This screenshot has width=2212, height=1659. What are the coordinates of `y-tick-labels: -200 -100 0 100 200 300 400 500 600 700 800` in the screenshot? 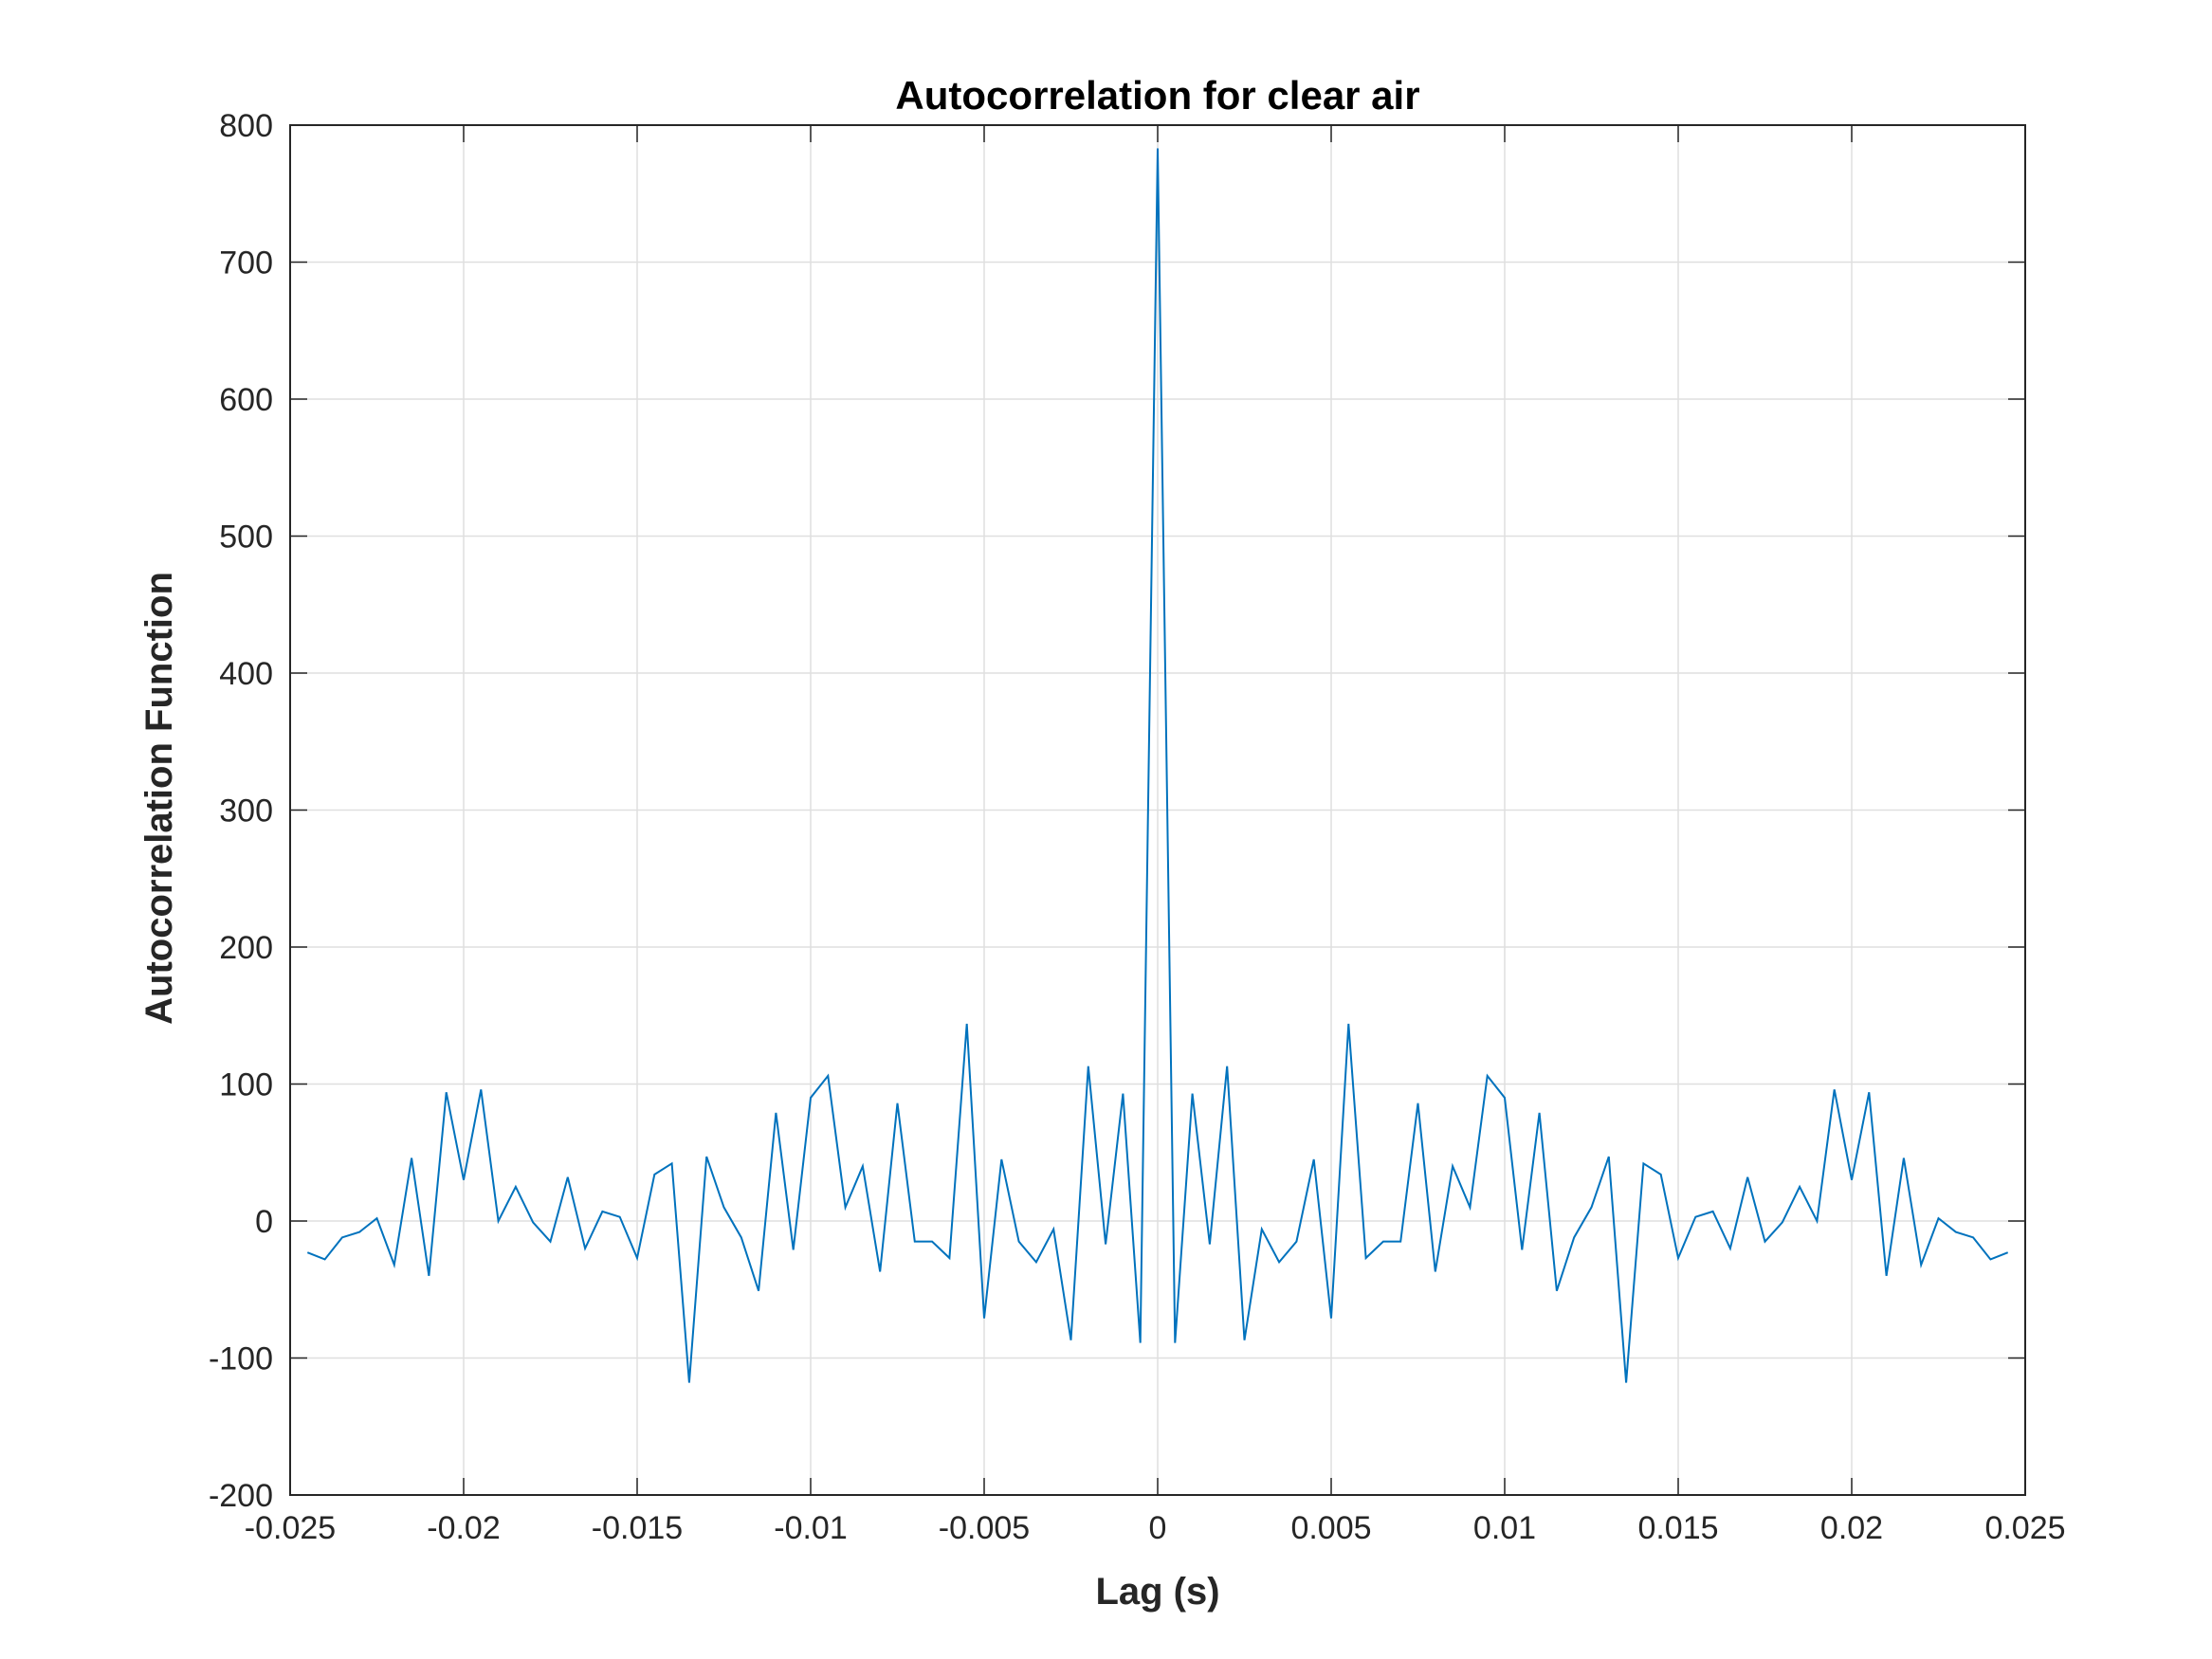 It's located at (241, 811).